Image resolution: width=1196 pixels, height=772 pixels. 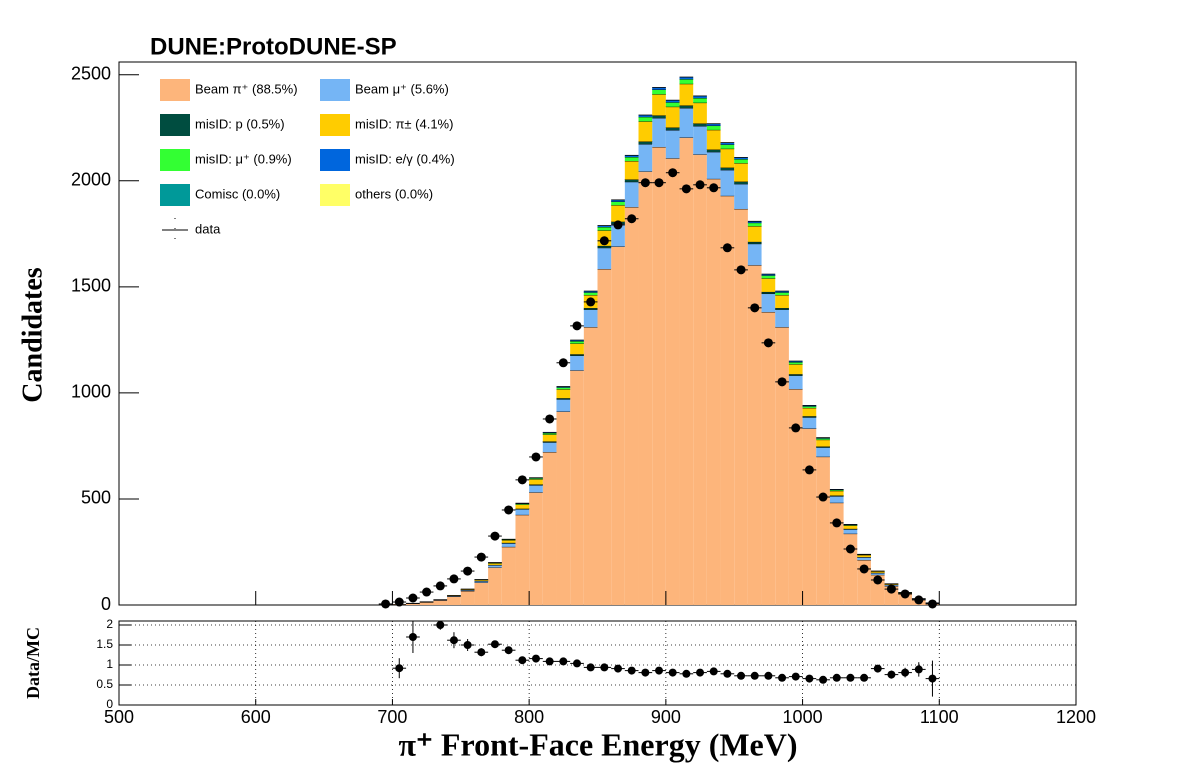 I want to click on y-tick-label: 0.5, so click(x=104, y=684).